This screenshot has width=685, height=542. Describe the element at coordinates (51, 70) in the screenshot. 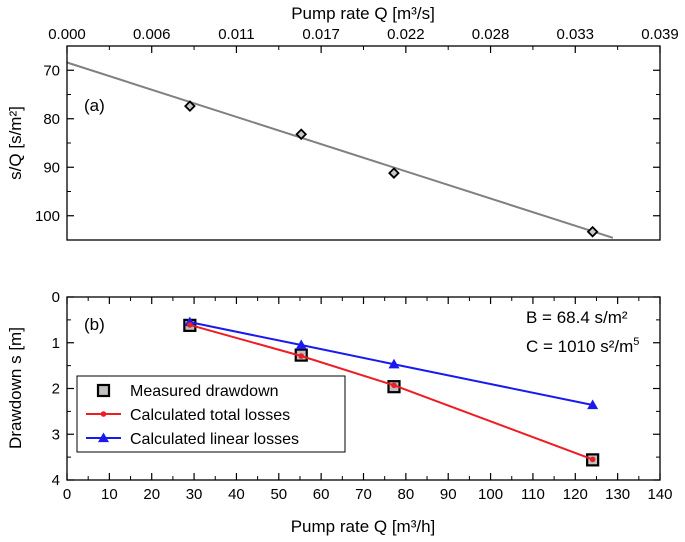

I see `a-ytick-label: 70` at that location.